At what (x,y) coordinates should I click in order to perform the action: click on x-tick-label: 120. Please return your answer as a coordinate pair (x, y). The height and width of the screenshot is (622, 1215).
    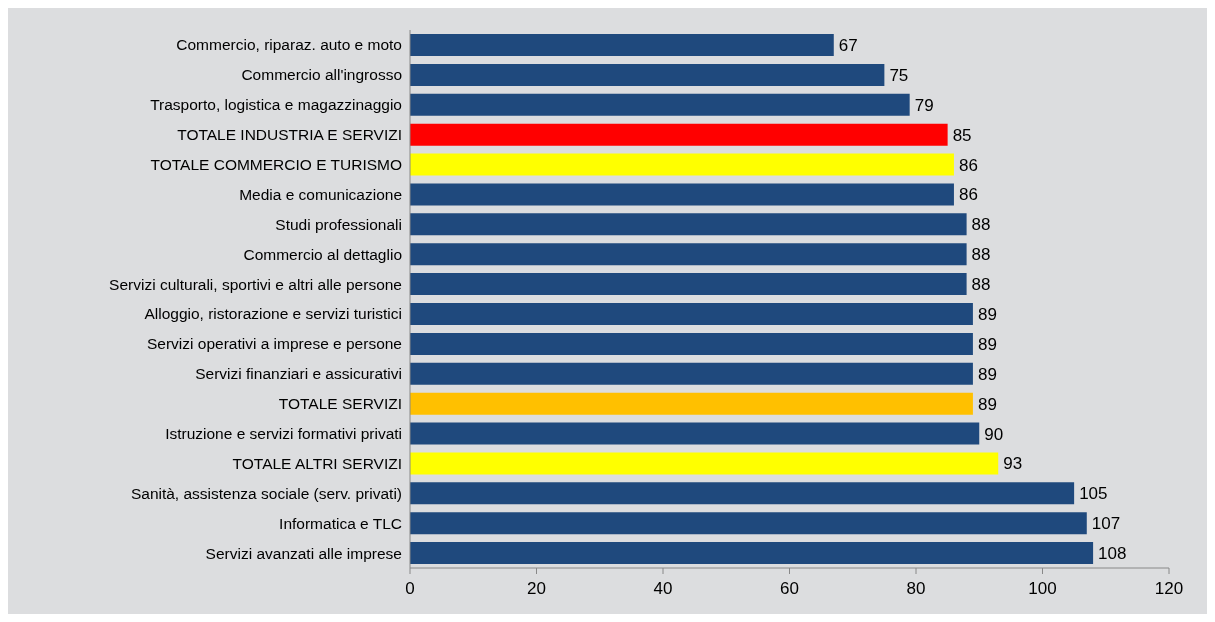
    Looking at the image, I should click on (1169, 589).